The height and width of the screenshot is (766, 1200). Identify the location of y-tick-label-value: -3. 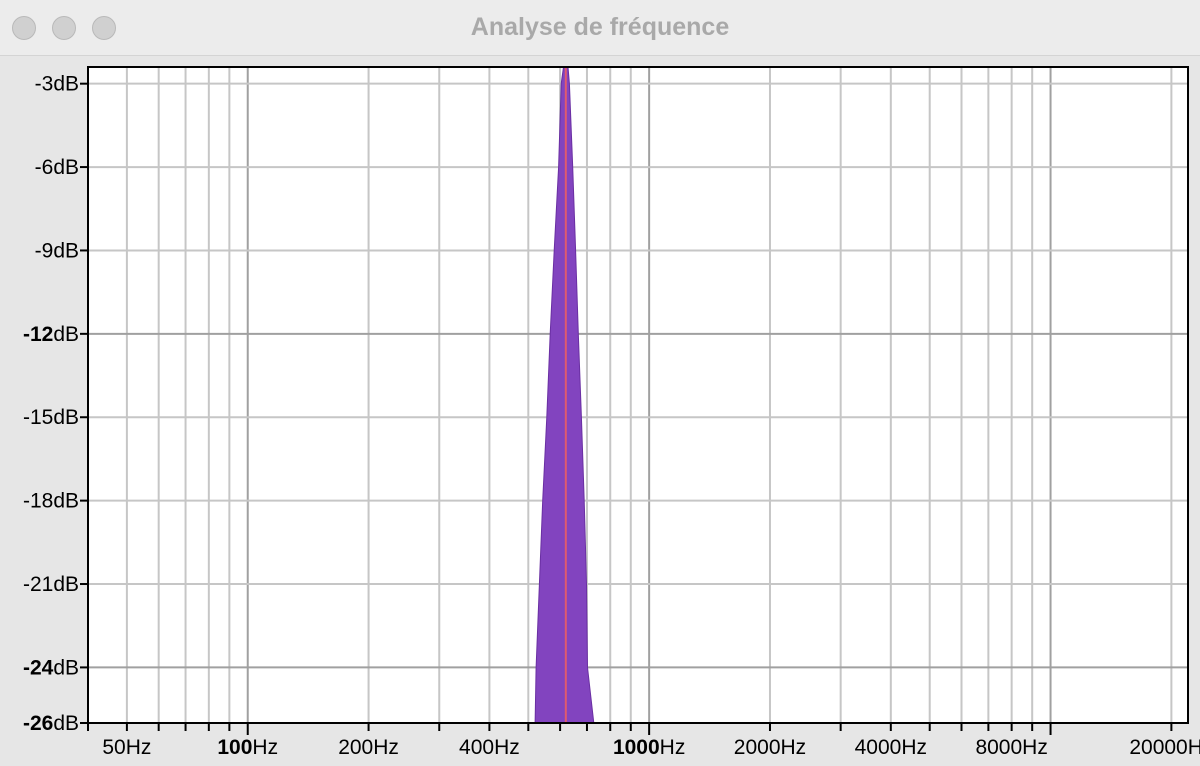
(44, 84).